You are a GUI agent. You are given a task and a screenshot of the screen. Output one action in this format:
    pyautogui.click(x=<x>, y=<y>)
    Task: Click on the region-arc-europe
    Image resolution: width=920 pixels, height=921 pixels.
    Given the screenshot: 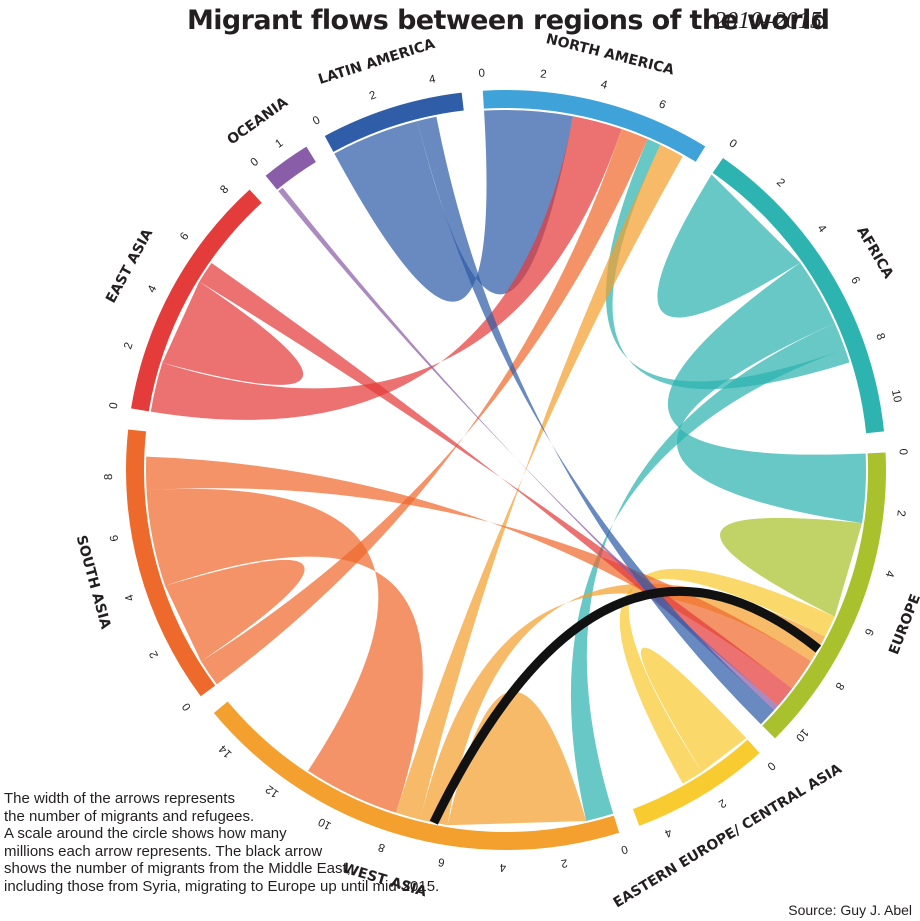 What is the action you would take?
    pyautogui.click(x=824, y=595)
    